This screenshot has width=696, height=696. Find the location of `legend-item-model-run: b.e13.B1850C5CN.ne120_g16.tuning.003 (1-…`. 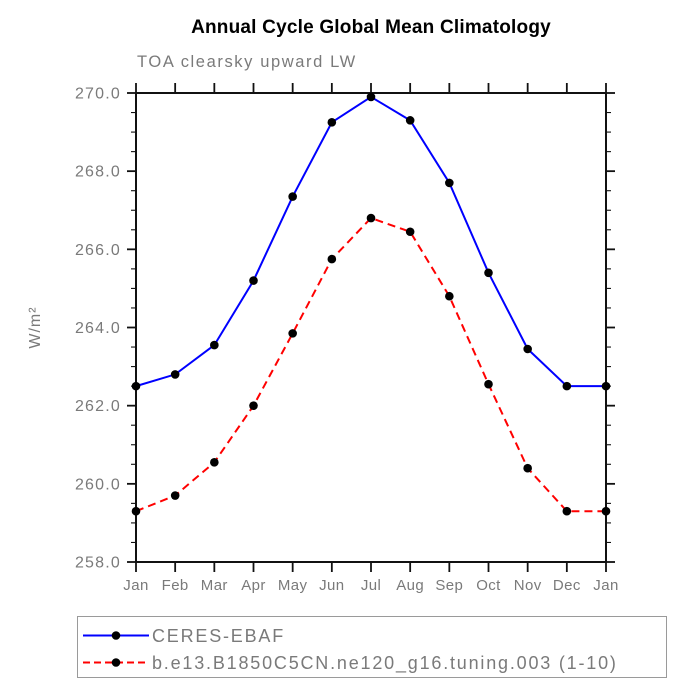

legend-item-model-run: b.e13.B1850C5CN.ne120_g16.tuning.003 (1-… is located at coordinates (374, 662).